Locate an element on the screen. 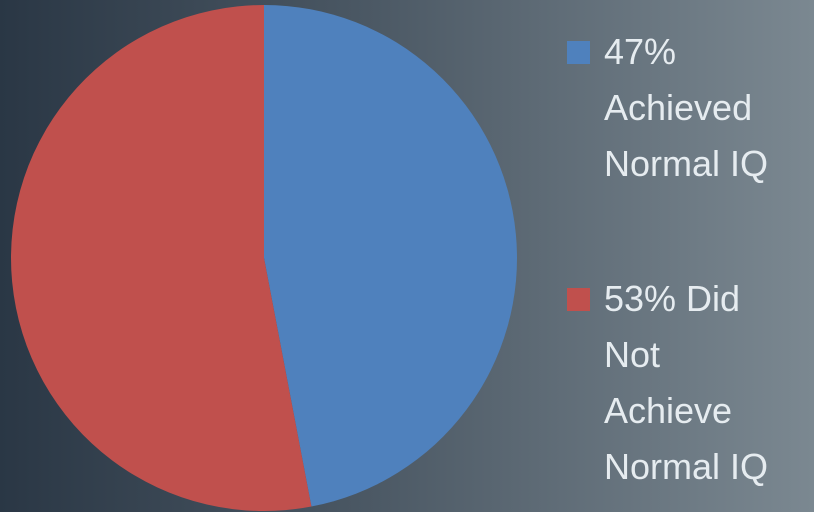 Image resolution: width=814 pixels, height=512 pixels. legend-label: 53% Did Not Achieve Normal IQ is located at coordinates (686, 382).